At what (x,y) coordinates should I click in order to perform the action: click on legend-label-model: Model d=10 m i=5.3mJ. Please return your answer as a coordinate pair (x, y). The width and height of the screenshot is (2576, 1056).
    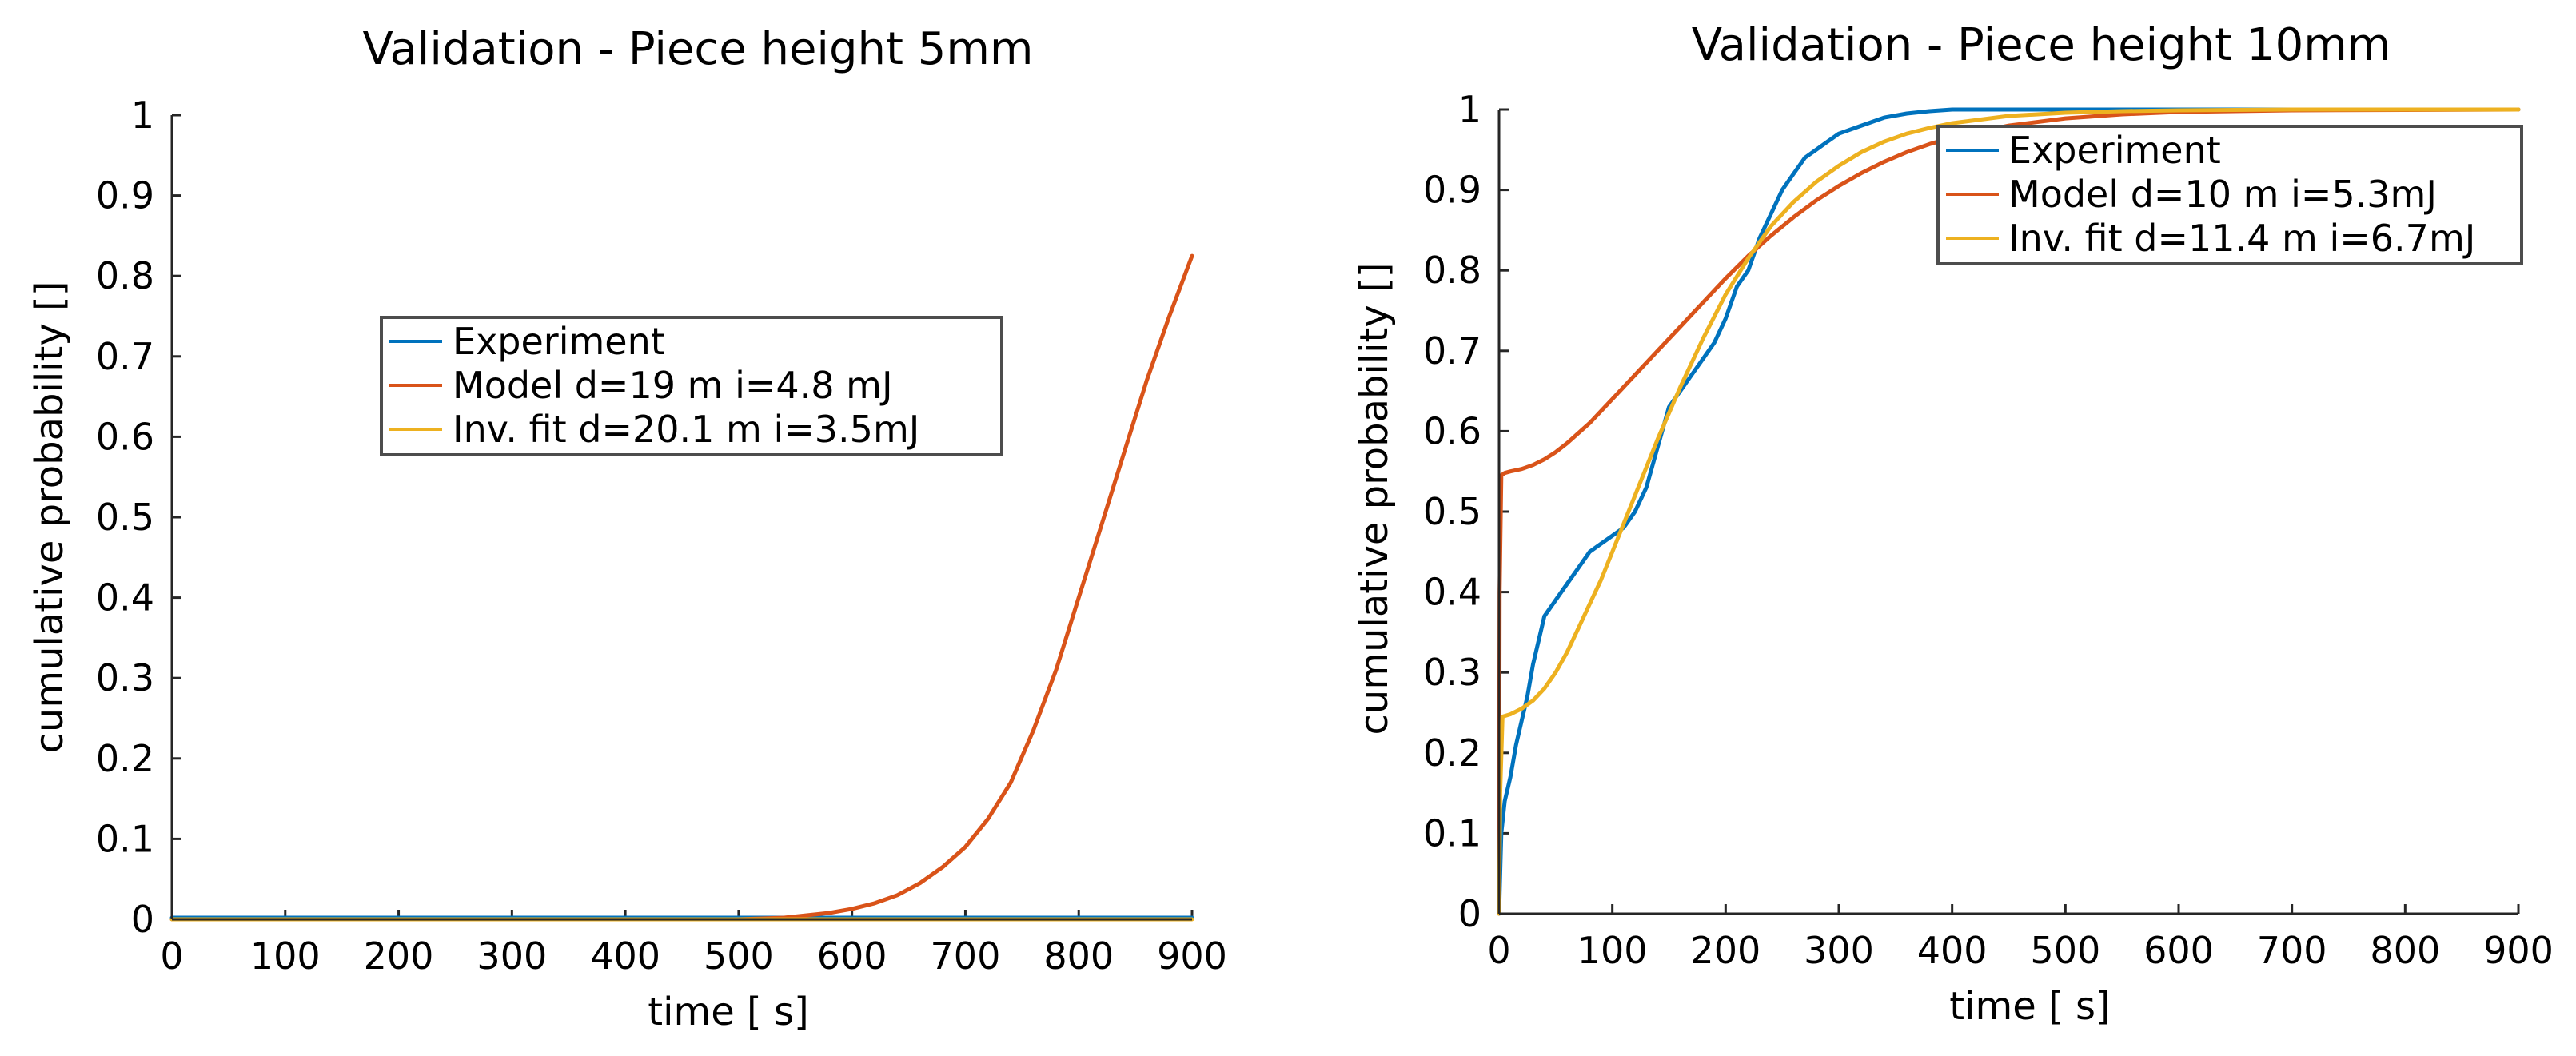
    Looking at the image, I should click on (2222, 195).